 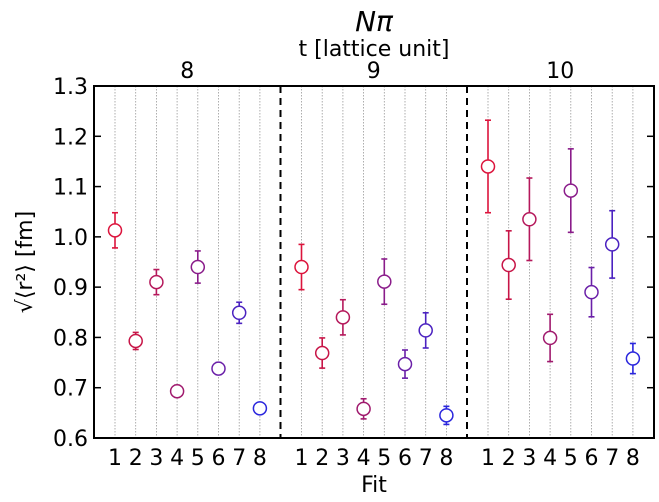 What do you see at coordinates (70, 238) in the screenshot?
I see `y-tick-label: 1.0` at bounding box center [70, 238].